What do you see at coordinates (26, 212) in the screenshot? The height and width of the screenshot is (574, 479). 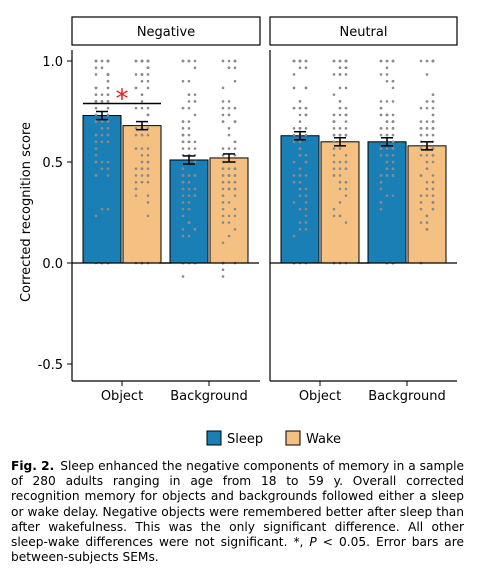 I see `y-axis-label: Corrected recognition score` at bounding box center [26, 212].